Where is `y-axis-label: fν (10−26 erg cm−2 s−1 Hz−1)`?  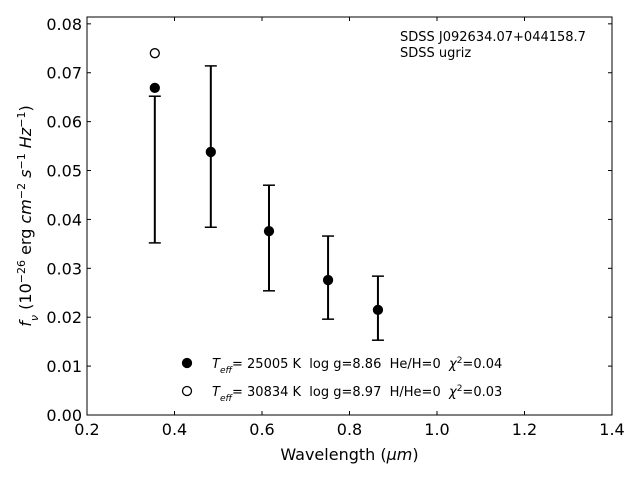 y-axis-label: fν (10−26 erg cm−2 s−1 Hz−1) is located at coordinates (28, 215).